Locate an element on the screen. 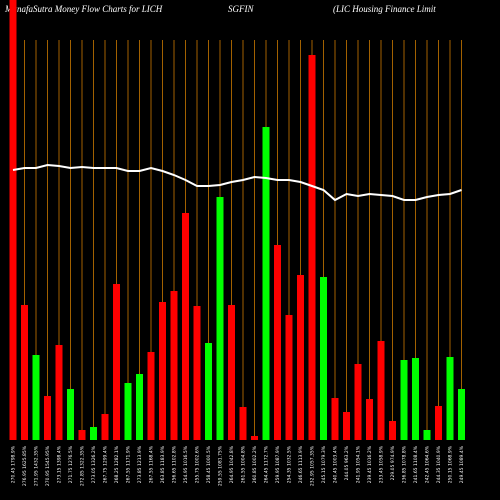 This screenshot has height=500, width=500. x-tick-label: 267.75 1299.4% is located at coordinates (106, 464).